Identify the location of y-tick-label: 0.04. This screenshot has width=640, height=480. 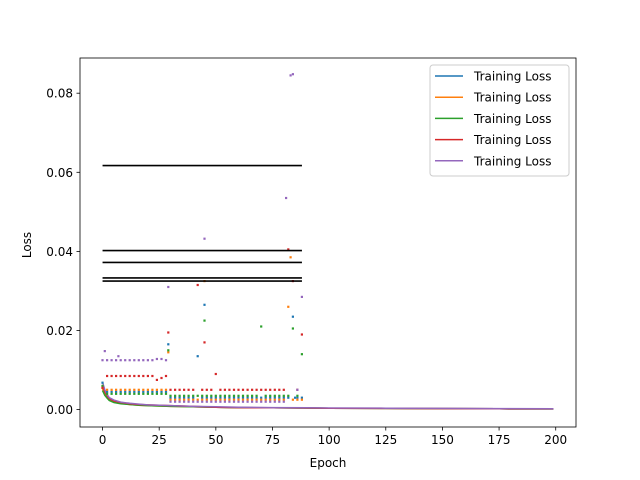
(59, 252).